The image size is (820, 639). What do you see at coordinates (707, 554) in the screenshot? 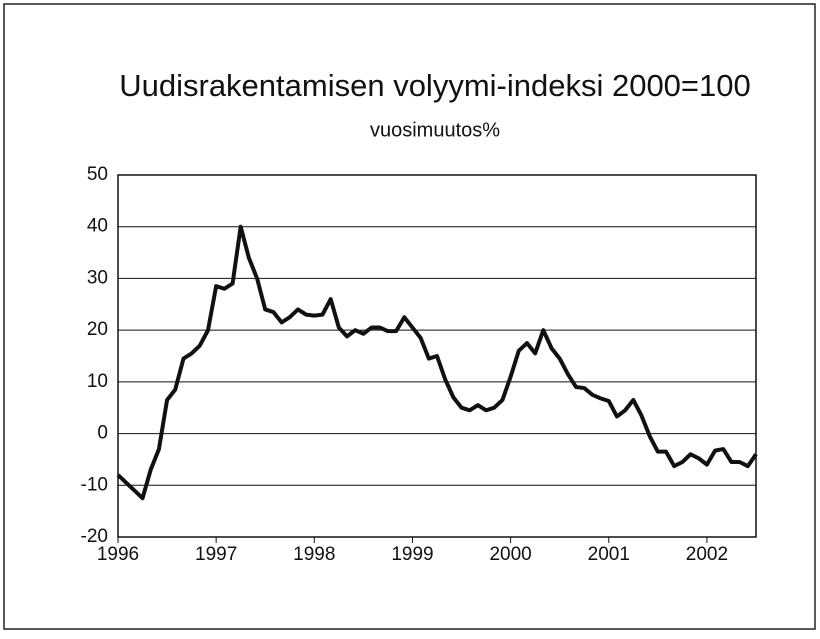
I see `x-tick-label: 2002` at bounding box center [707, 554].